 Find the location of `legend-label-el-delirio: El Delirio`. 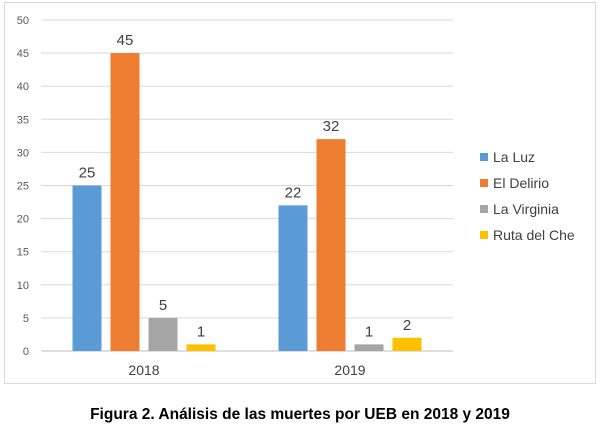

legend-label-el-delirio: El Delirio is located at coordinates (521, 183).